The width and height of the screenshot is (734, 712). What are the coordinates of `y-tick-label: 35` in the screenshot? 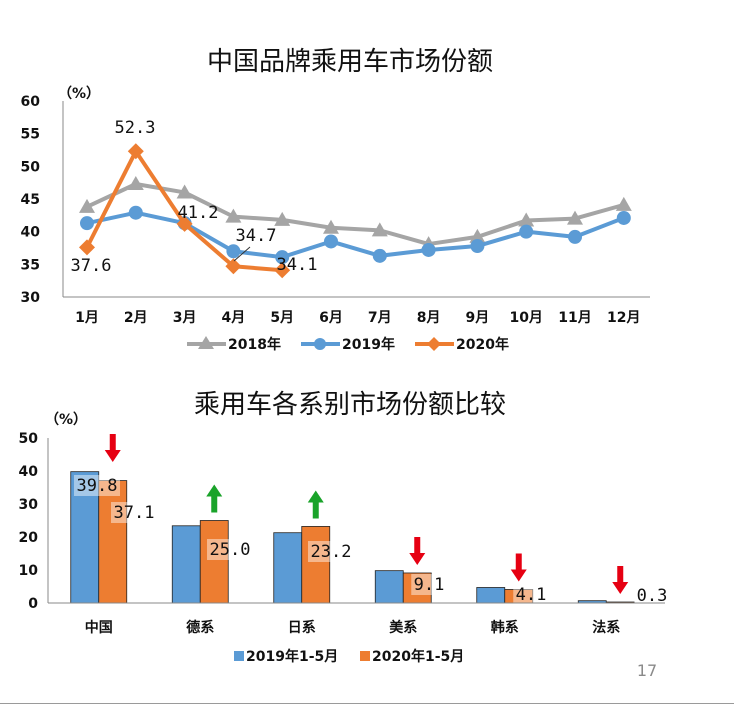 It's located at (30, 265).